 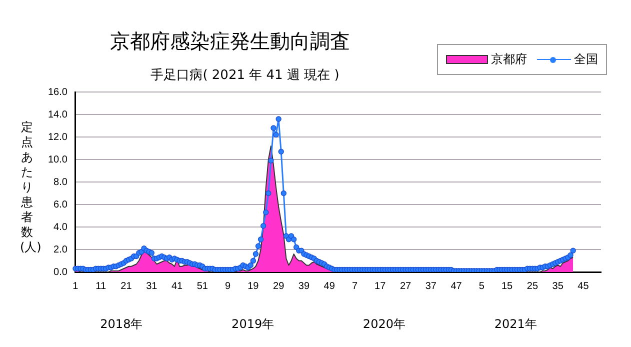 I want to click on x-tick-label: 35, so click(x=558, y=286).